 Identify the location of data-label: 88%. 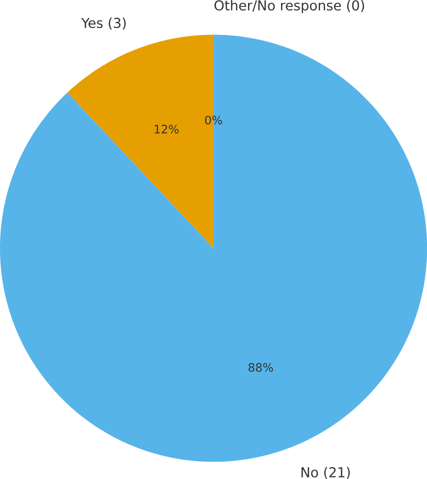
(260, 367).